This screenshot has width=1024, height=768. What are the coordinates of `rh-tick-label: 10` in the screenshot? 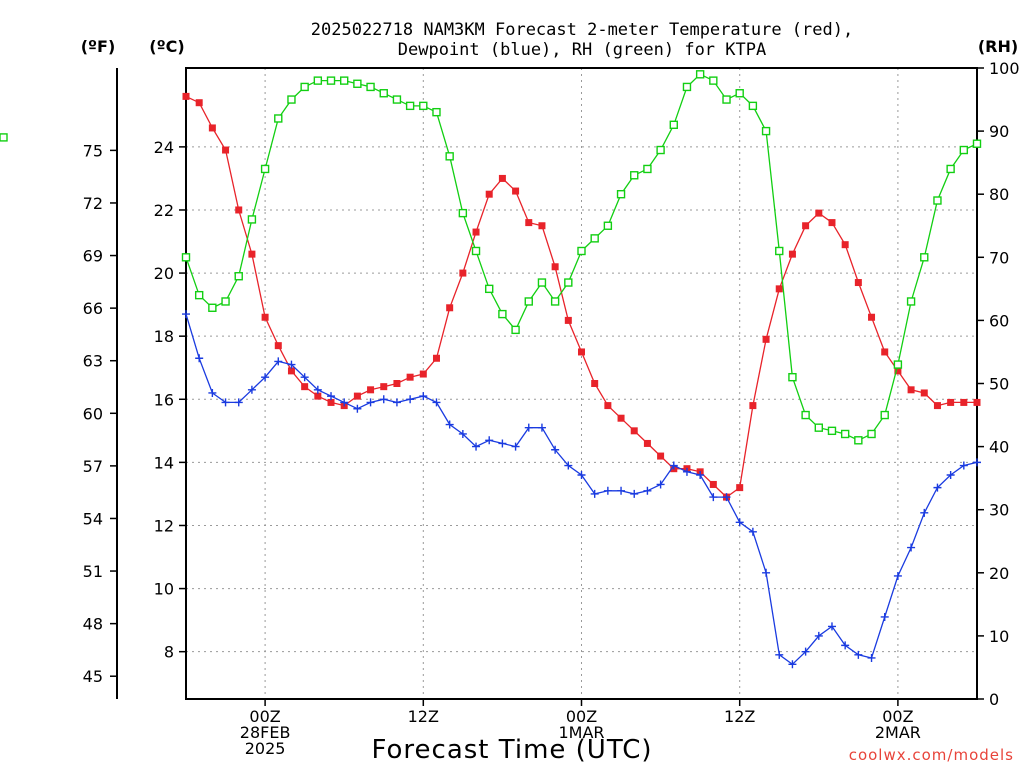 It's located at (999, 636).